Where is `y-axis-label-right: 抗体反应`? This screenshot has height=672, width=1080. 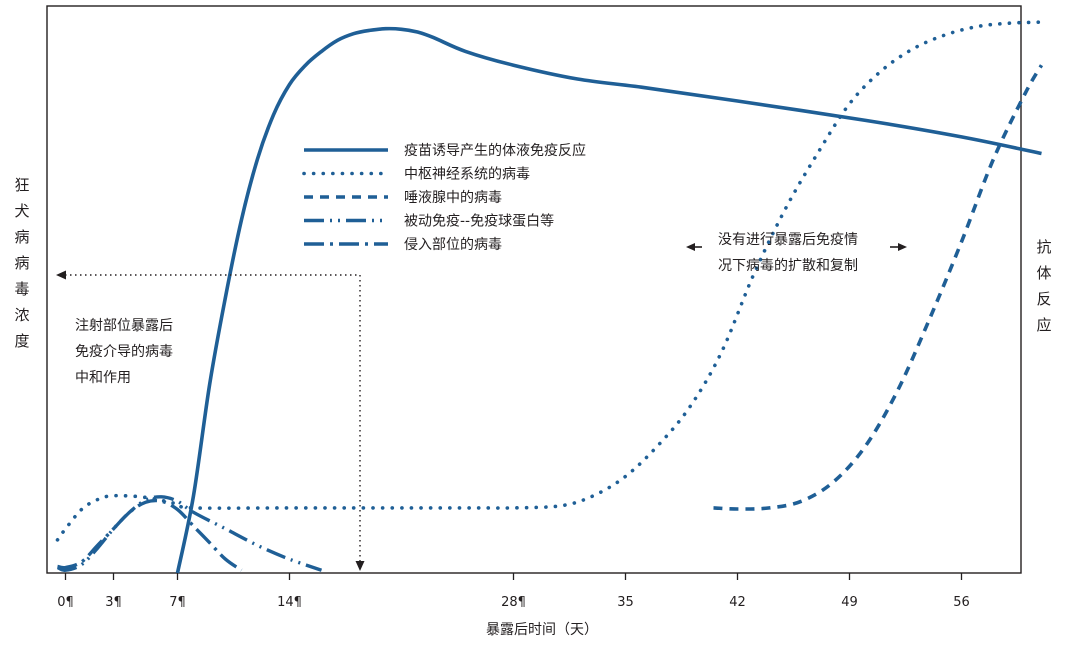
y-axis-label-right: 抗体反应 is located at coordinates (1044, 286).